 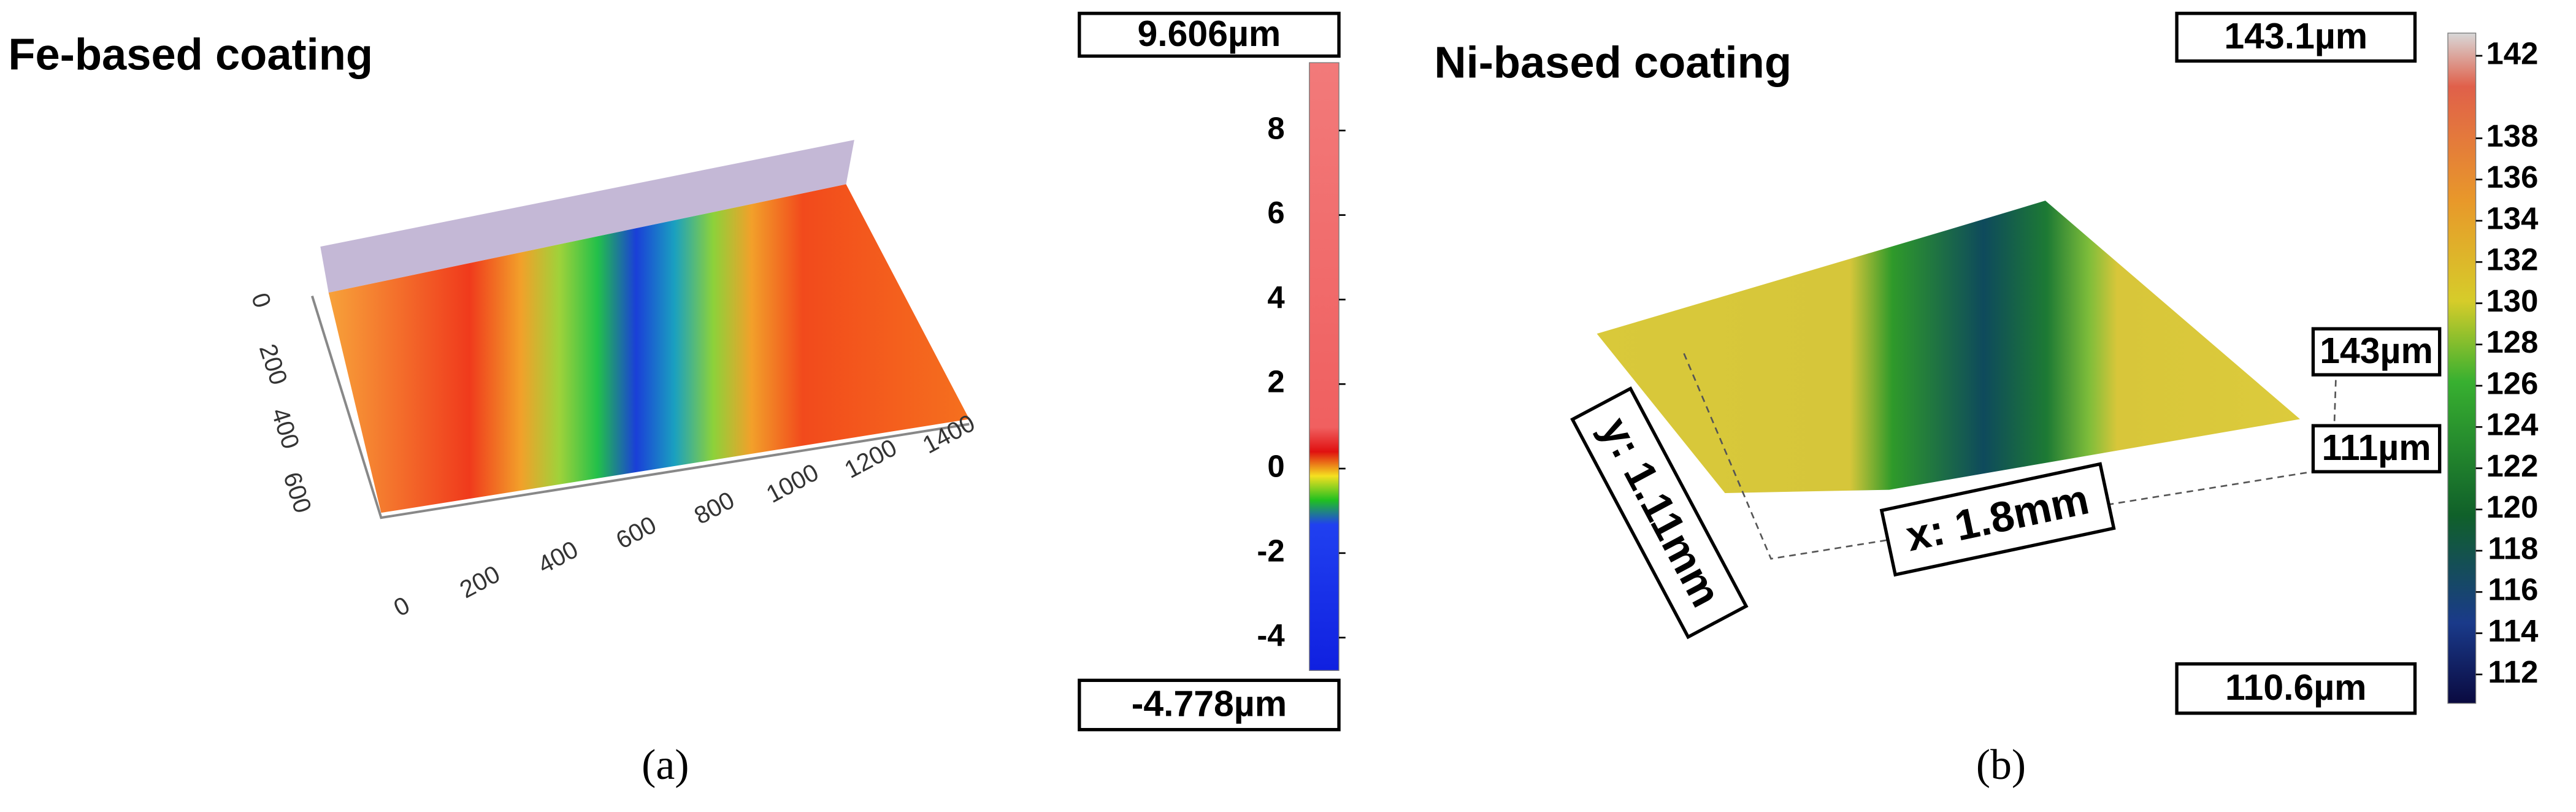 I want to click on colorbar-max-text: 143.1µm, so click(x=2295, y=36).